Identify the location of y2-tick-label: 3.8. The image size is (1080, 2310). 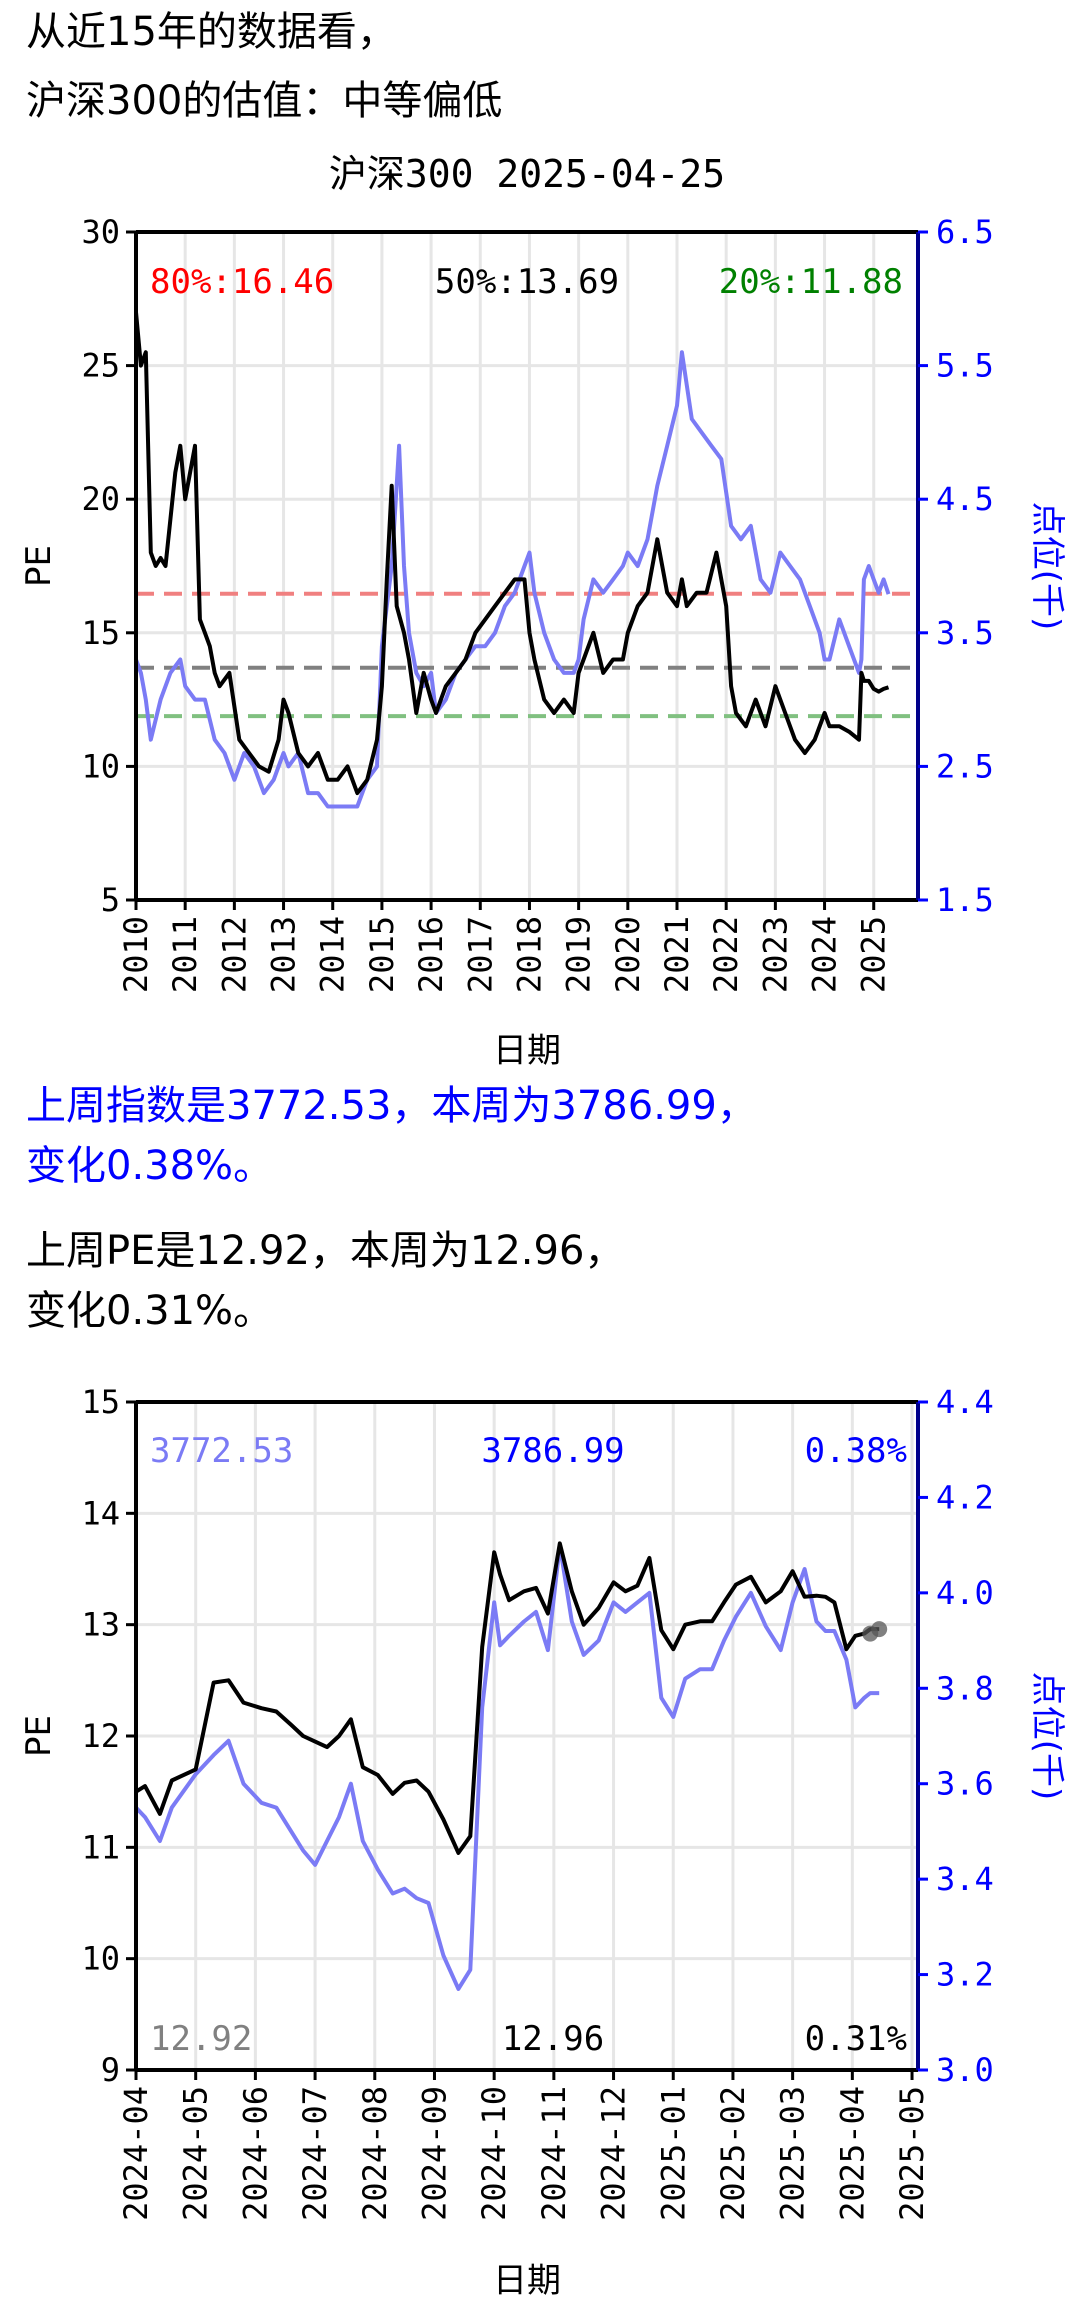
(965, 1688).